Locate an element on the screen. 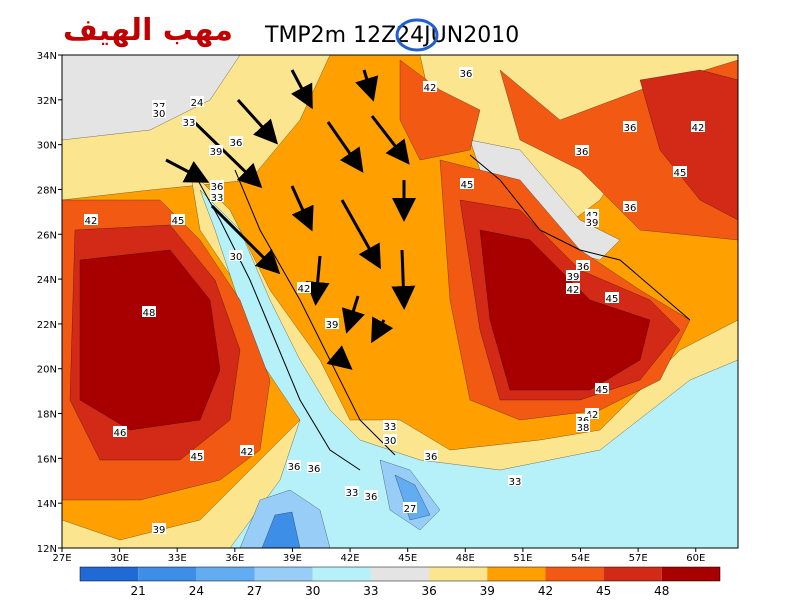  x-tick-label: 48E is located at coordinates (465, 558).